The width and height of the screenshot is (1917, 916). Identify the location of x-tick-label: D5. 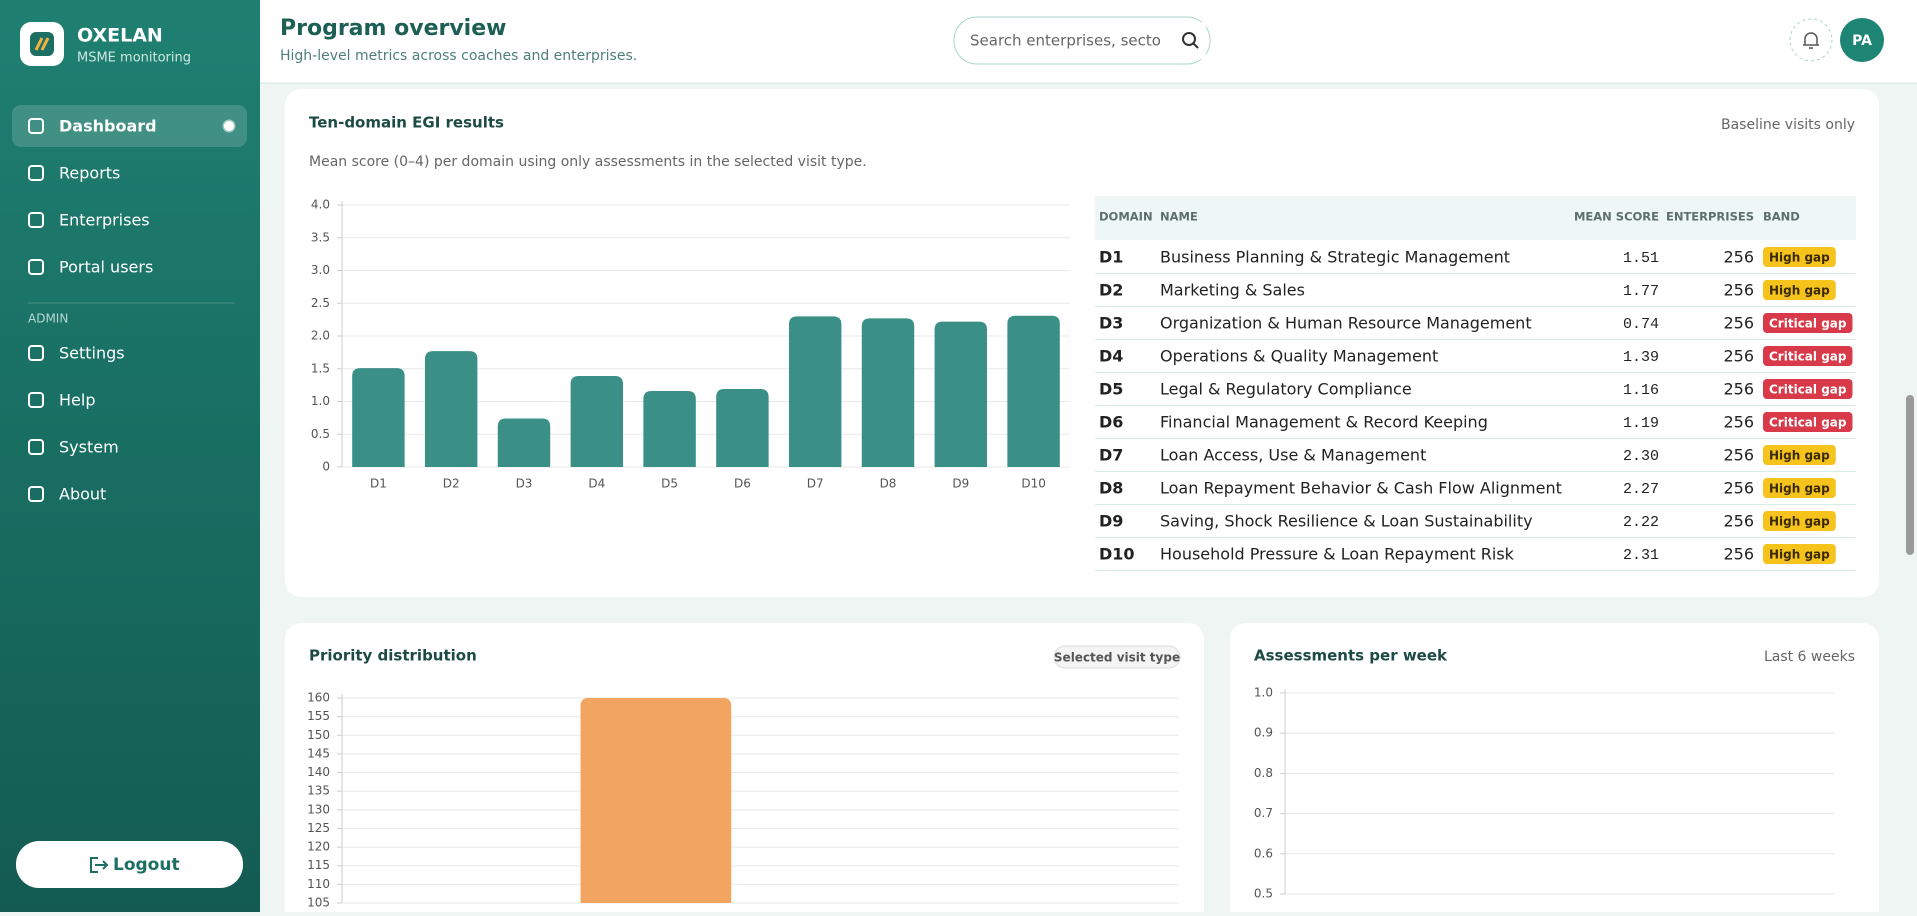
(669, 484).